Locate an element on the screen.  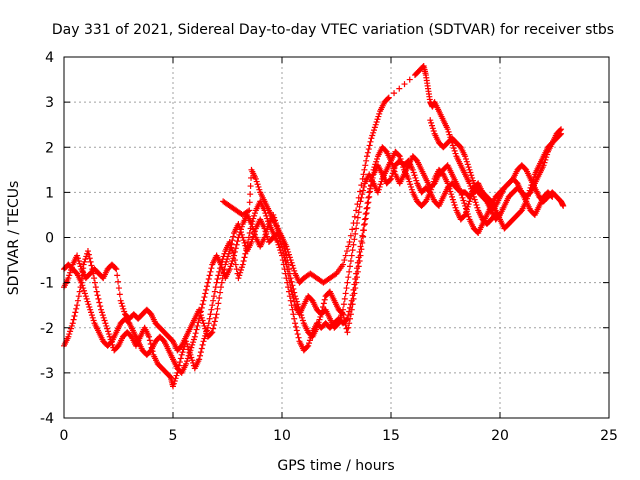
y-tick-label: -3 is located at coordinates (47, 374).